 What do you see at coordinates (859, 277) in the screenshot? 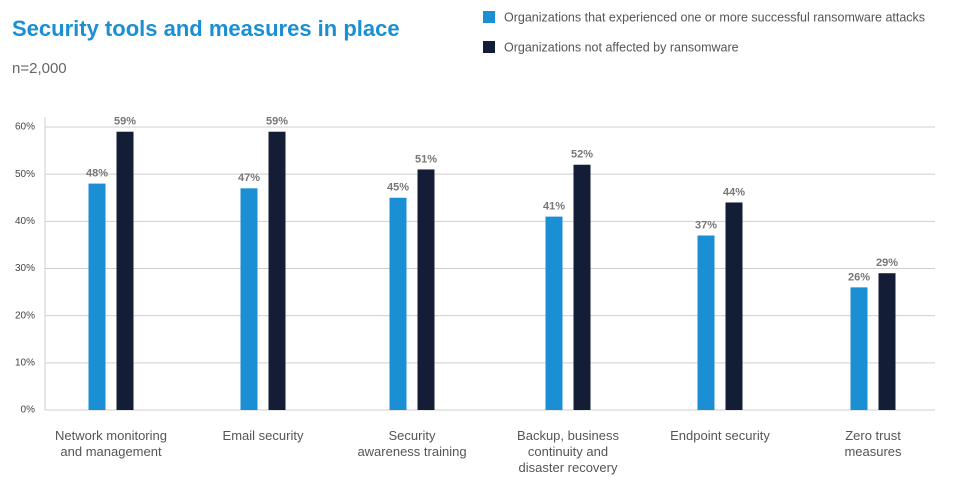
I see `data-label: 26%` at bounding box center [859, 277].